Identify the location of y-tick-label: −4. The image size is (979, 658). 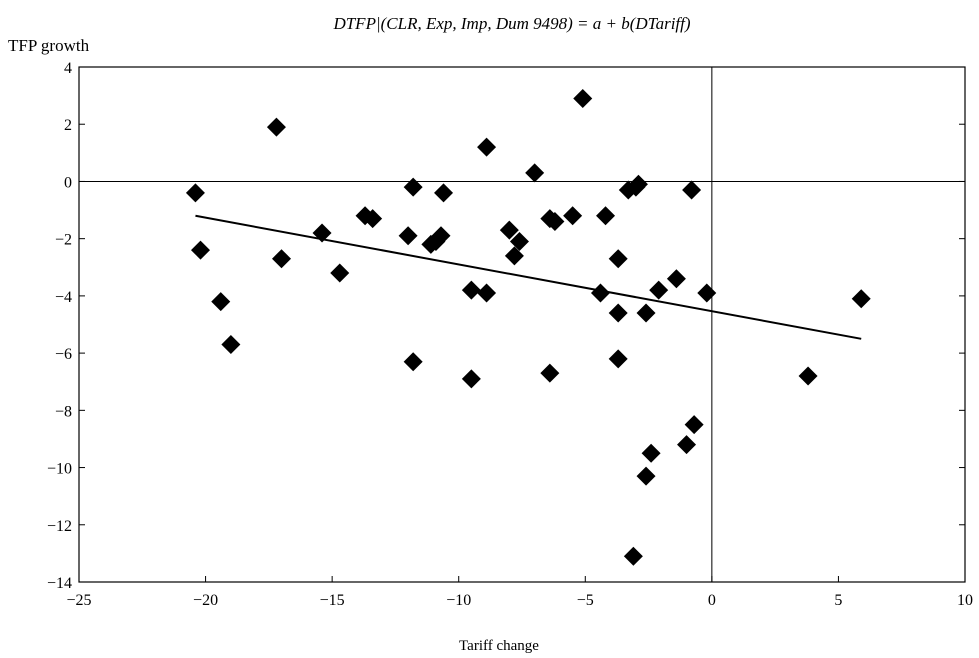
(63, 297).